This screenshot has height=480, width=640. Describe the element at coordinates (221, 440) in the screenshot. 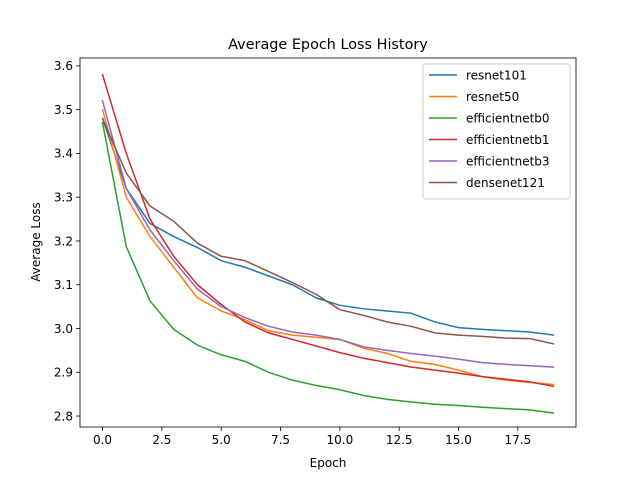

I see `x-tick-label: 5.0` at that location.